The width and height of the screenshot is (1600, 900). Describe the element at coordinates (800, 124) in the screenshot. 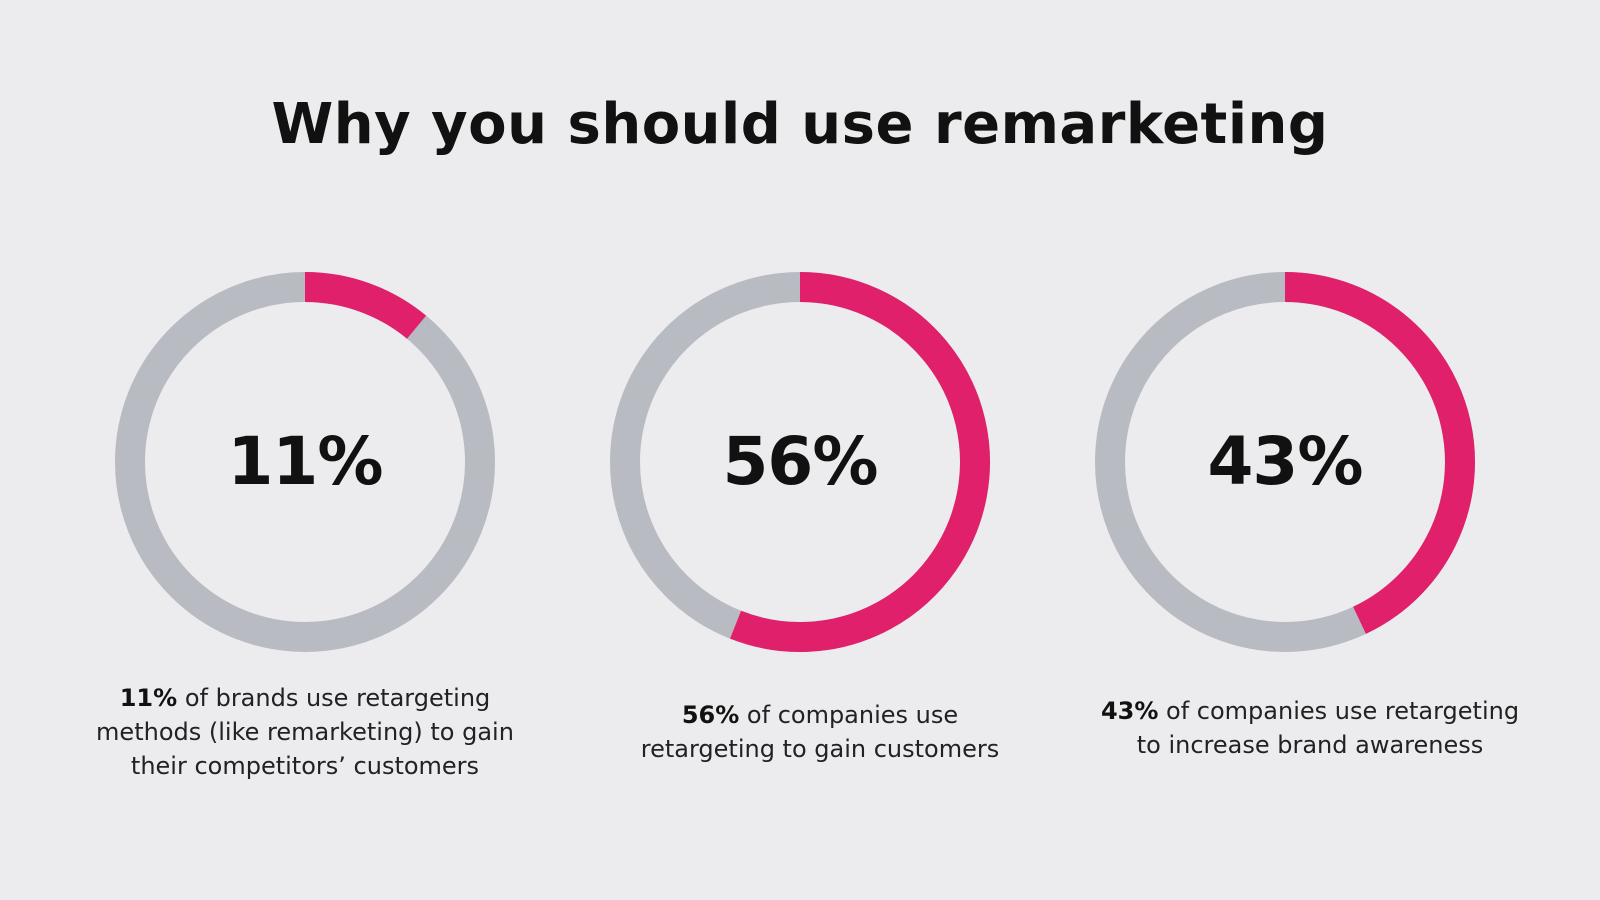

I see `chart-title: Why you should use remarketing` at that location.